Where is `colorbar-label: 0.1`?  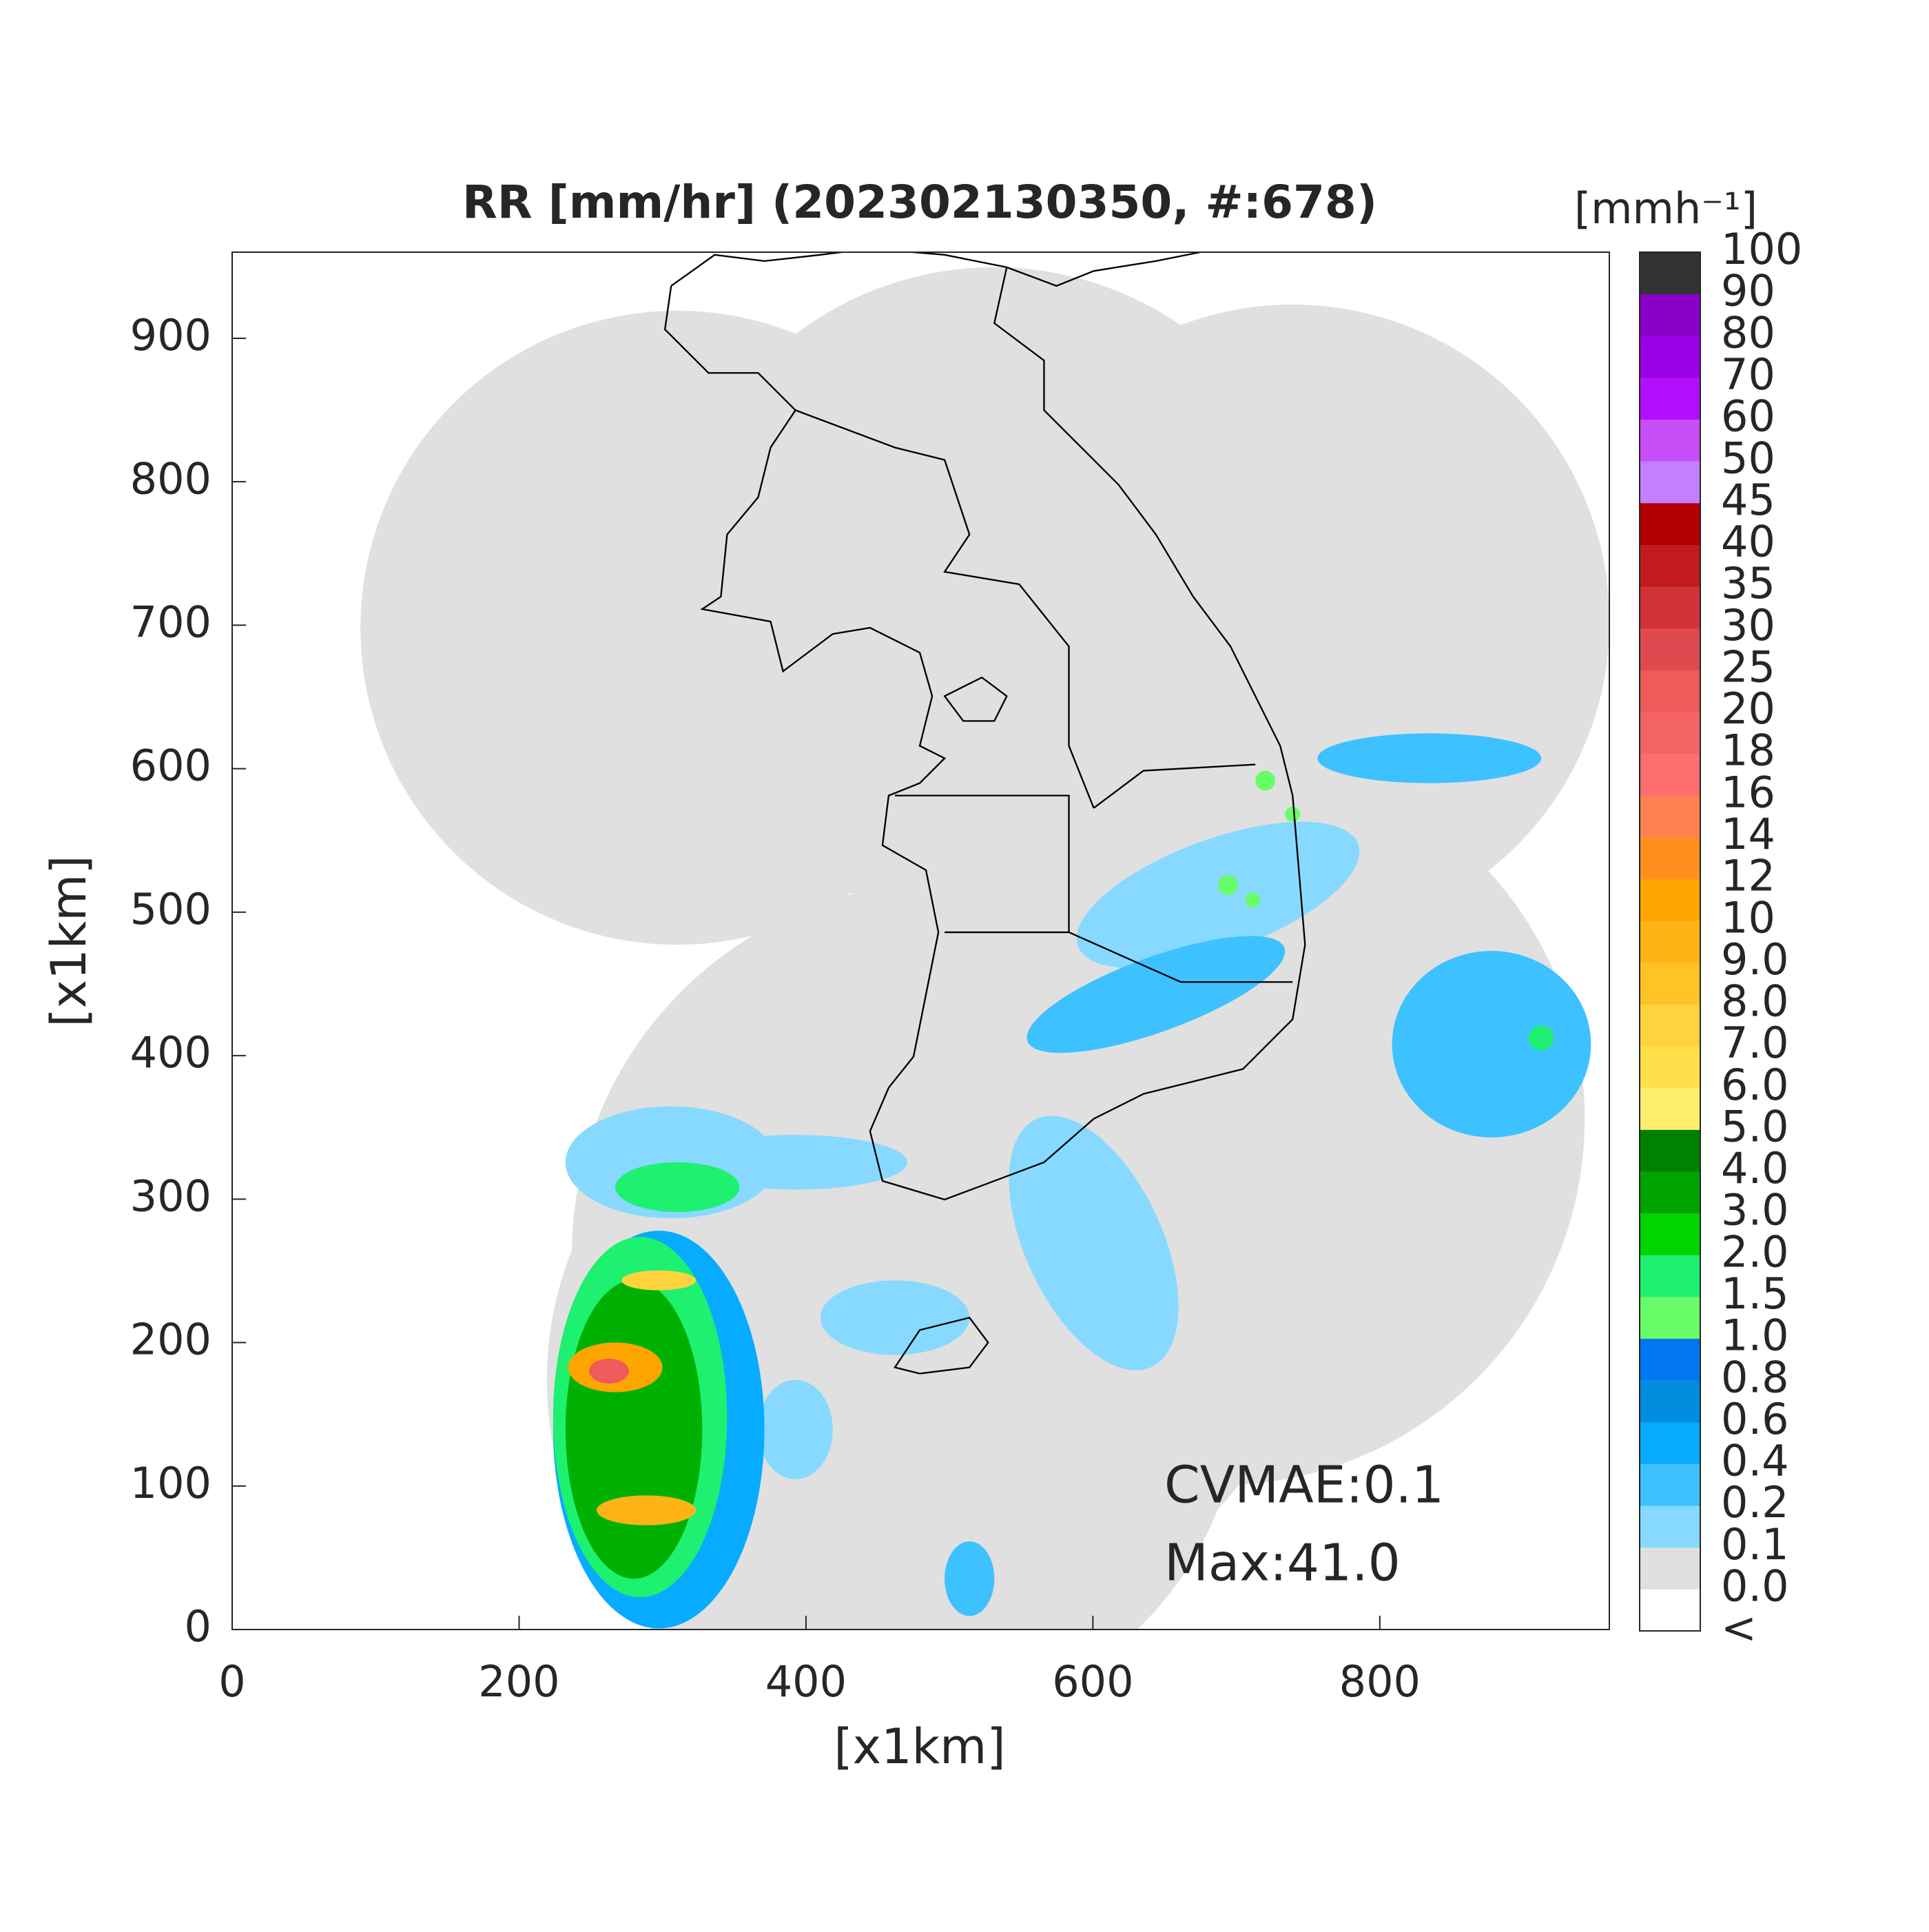
colorbar-label: 0.1 is located at coordinates (1755, 1544).